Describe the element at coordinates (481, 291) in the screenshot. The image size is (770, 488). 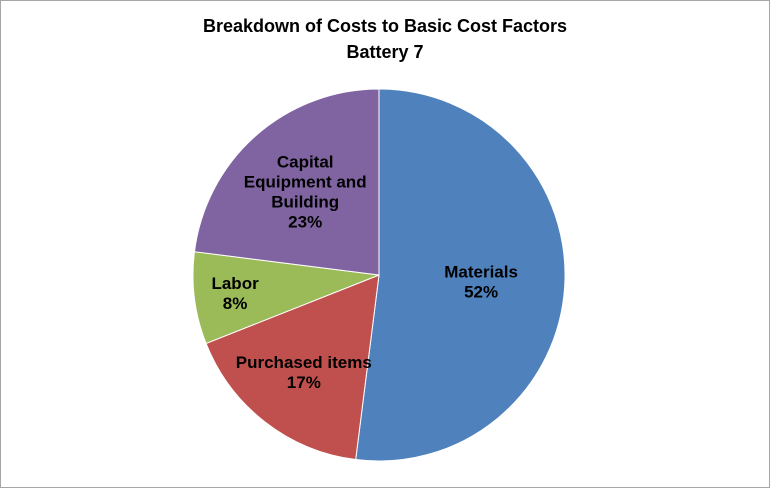
I see `slice-percent-label: 52%` at that location.